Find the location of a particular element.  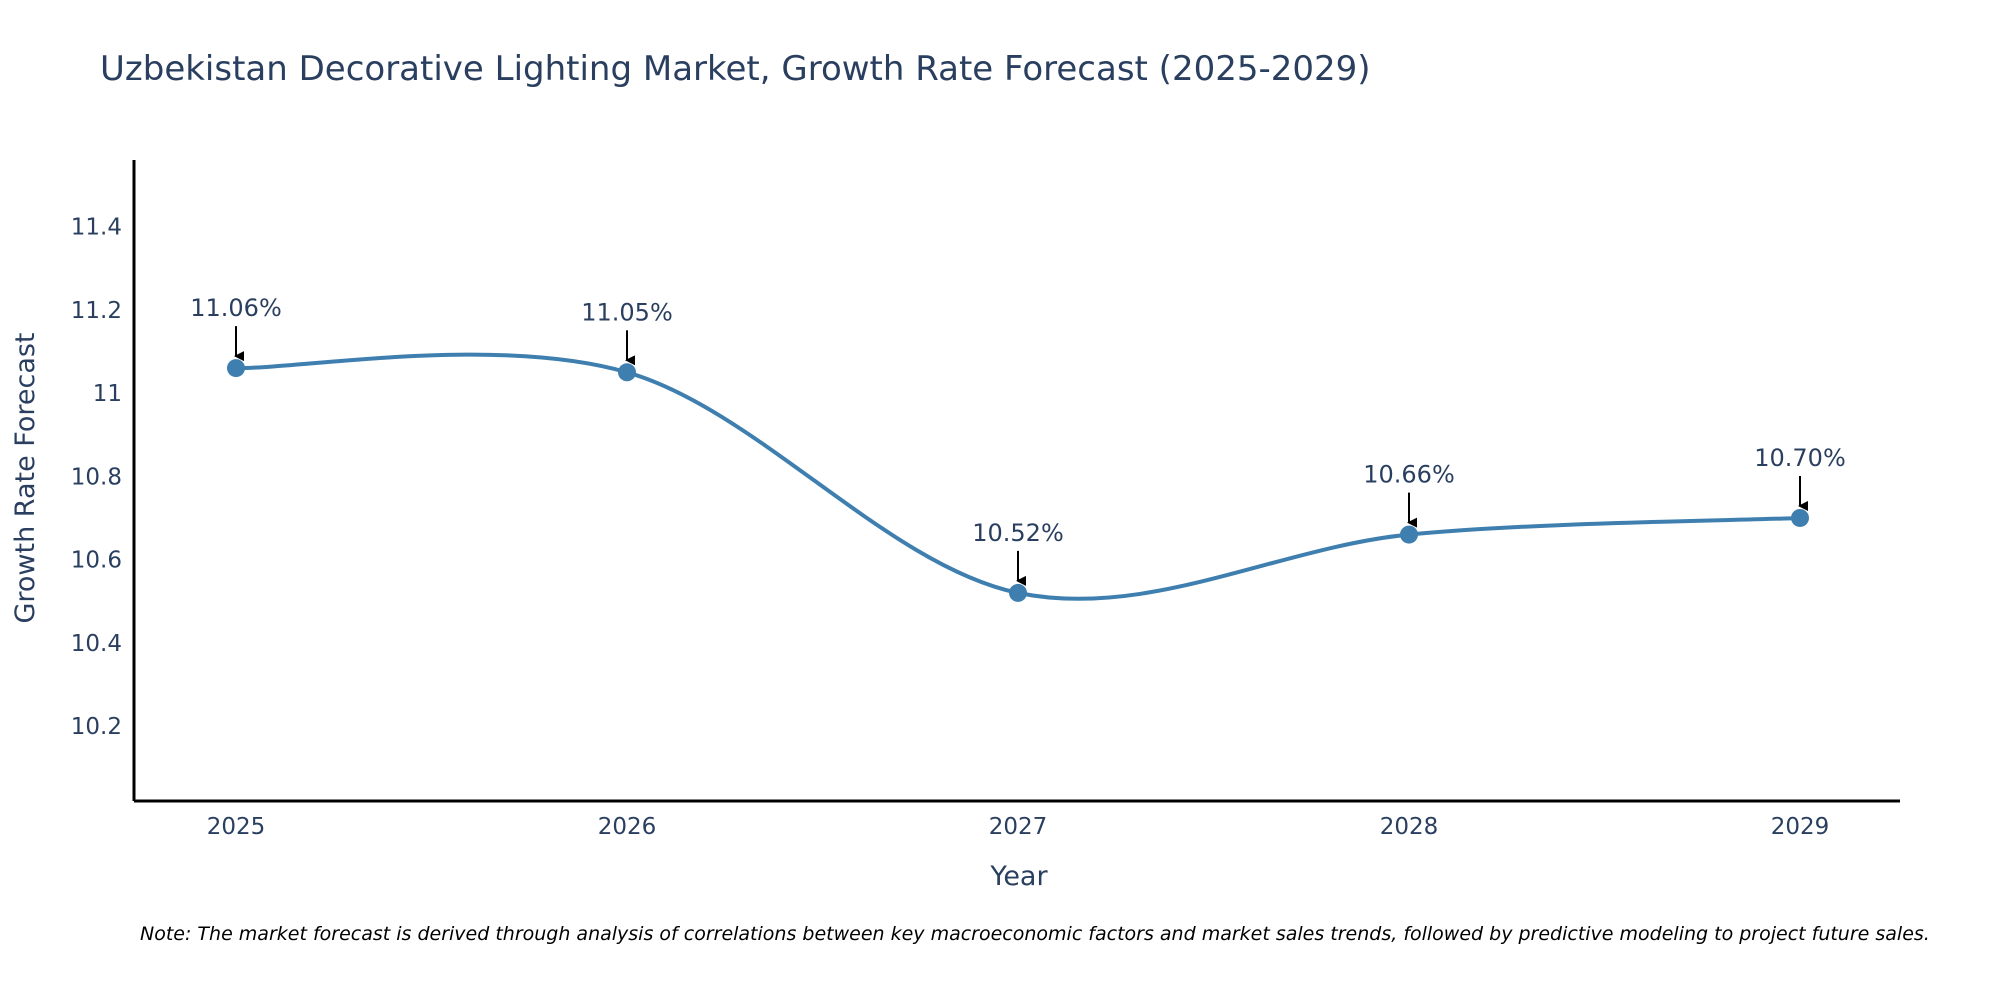

y-tick-label: 11.2 is located at coordinates (96, 311).